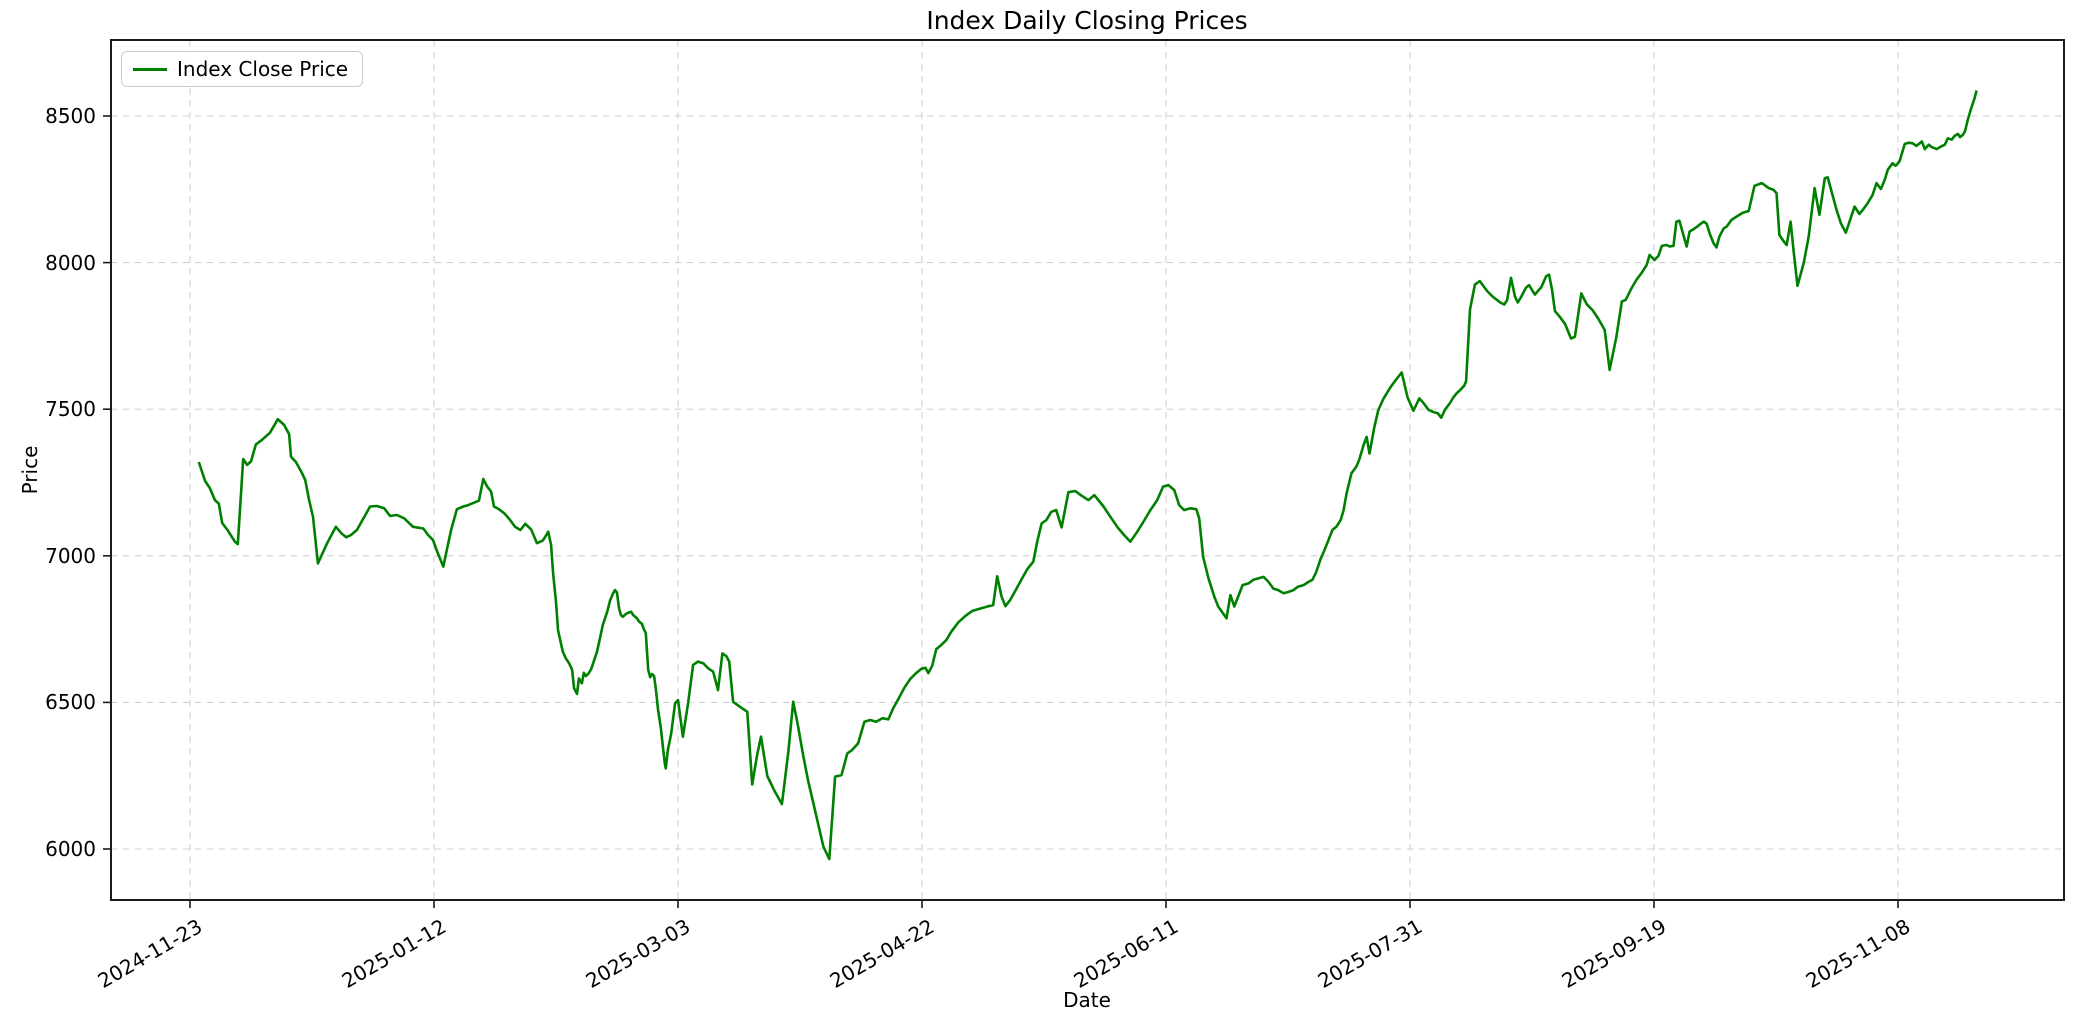 Image resolution: width=2084 pixels, height=1035 pixels. Describe the element at coordinates (70, 702) in the screenshot. I see `y-tick-label: 6500` at that location.